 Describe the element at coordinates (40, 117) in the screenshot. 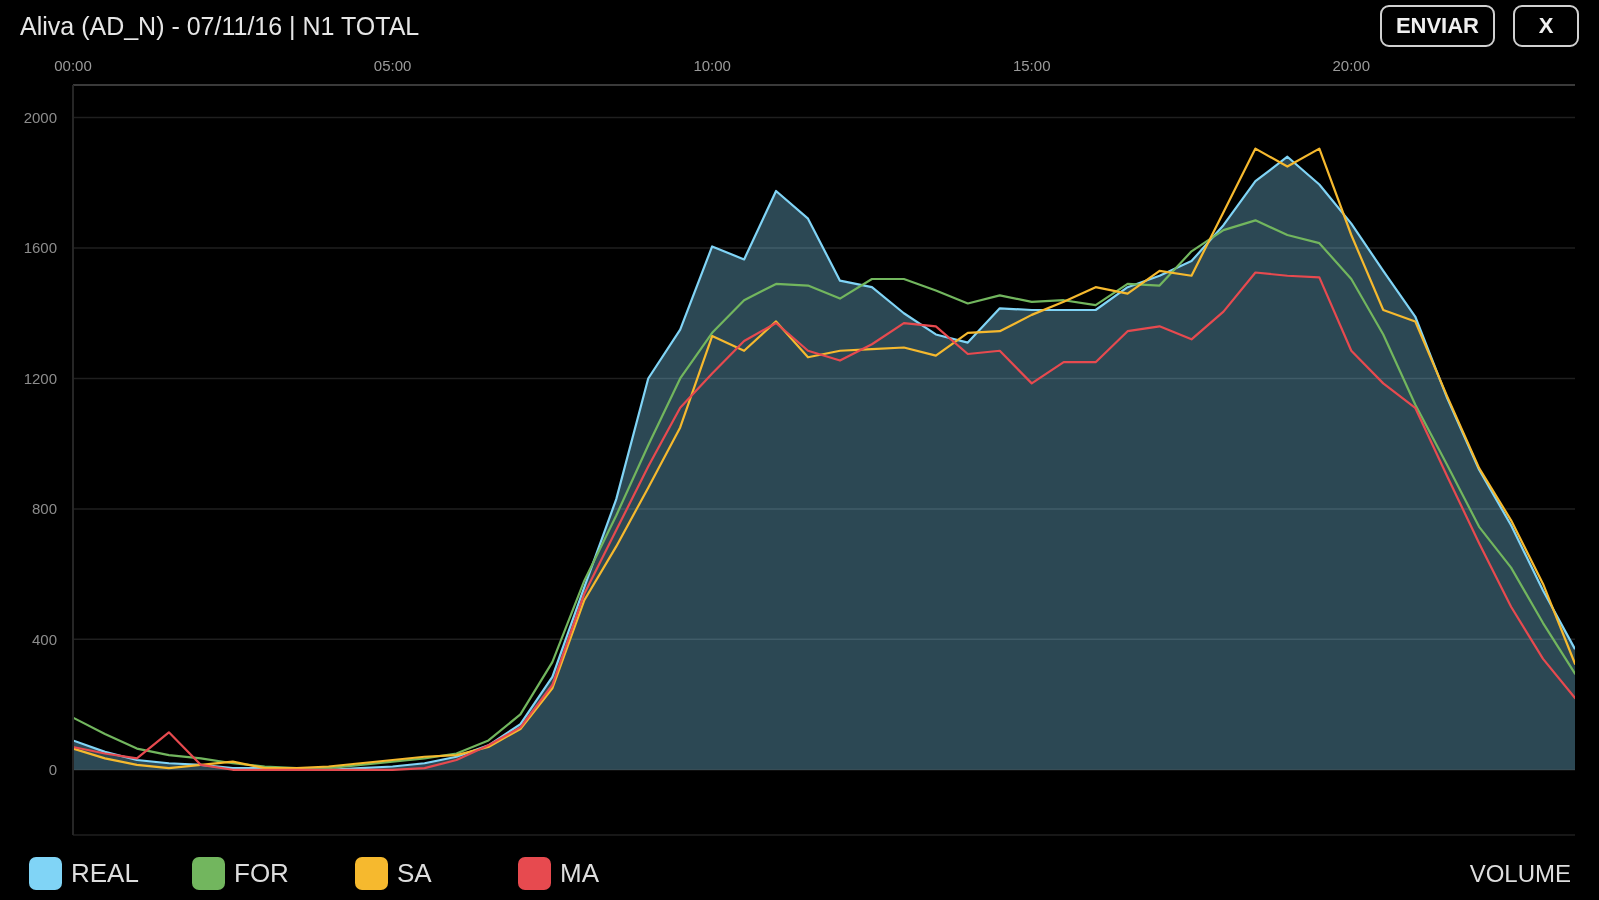

I see `y-tick-label: 2000` at that location.